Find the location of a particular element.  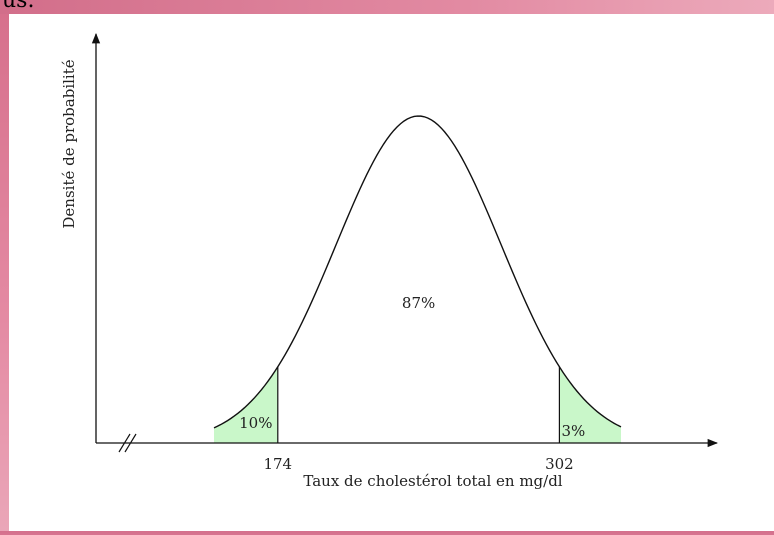

region-label-left: 10% is located at coordinates (255, 423).